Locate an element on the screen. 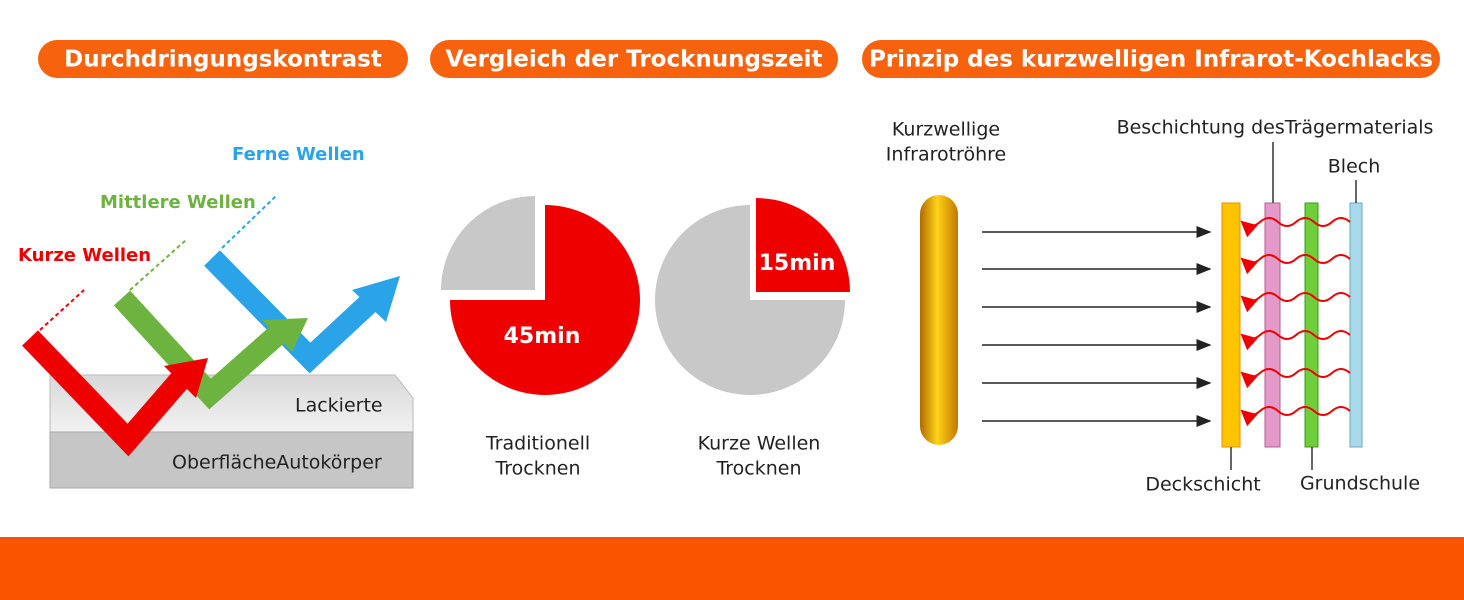 Image resolution: width=1464 pixels, height=600 pixels. badge-title: Vergleich der Trocknungszeit is located at coordinates (633, 60).